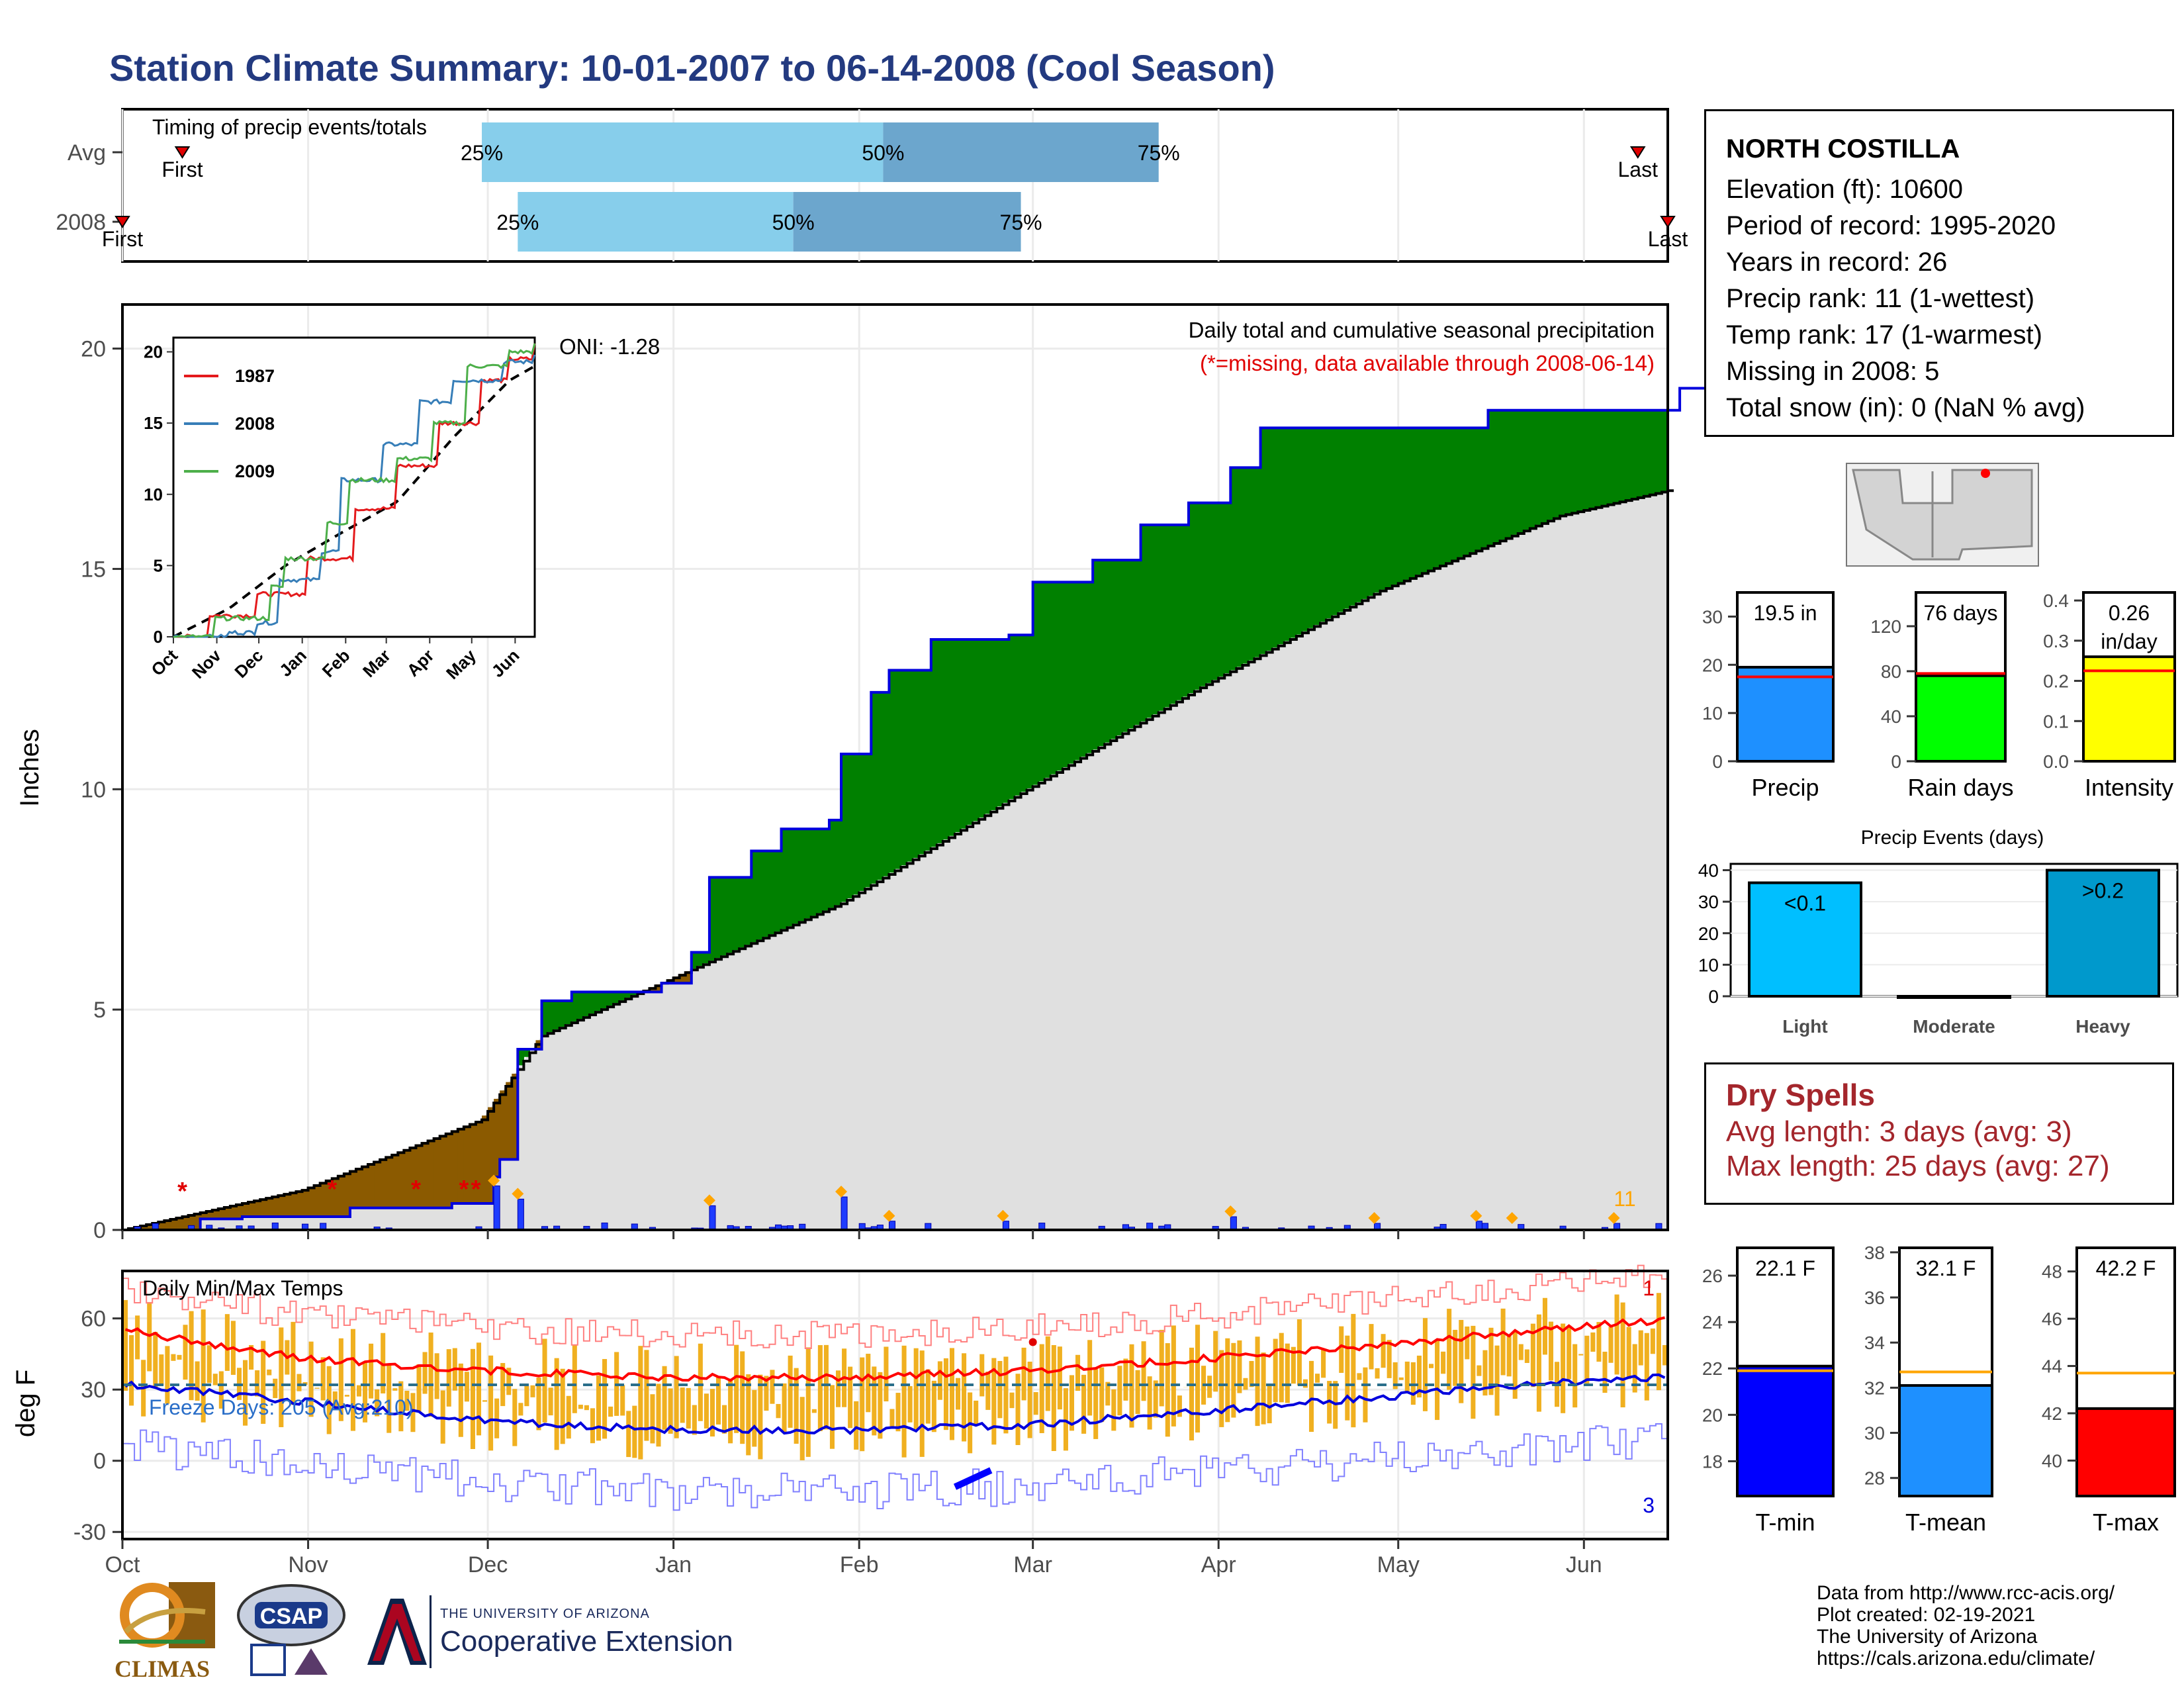 This screenshot has height=1688, width=2184. I want to click on rain-days-value-label: 76 days, so click(1960, 613).